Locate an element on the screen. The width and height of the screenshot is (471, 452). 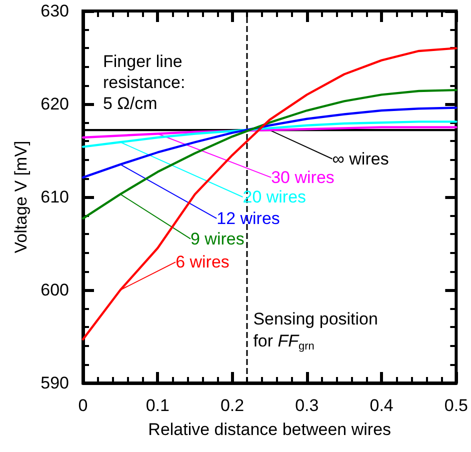
y-tick-label: 620 is located at coordinates (54, 104).